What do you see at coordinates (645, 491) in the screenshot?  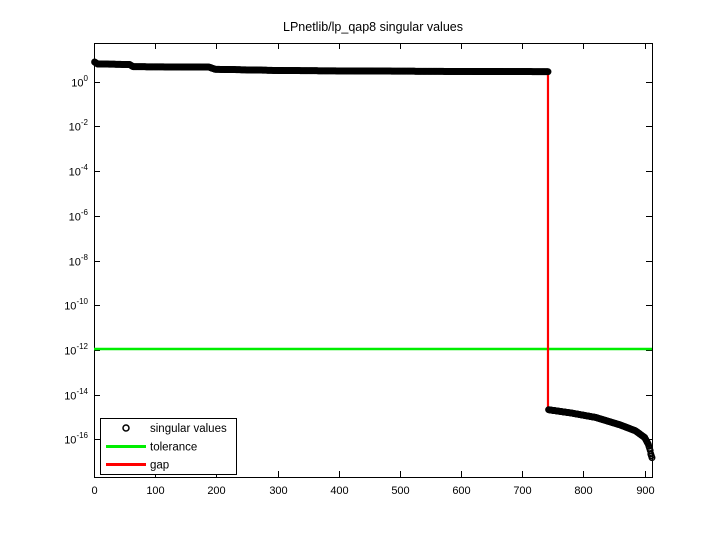 I see `x-tick-label: 900` at bounding box center [645, 491].